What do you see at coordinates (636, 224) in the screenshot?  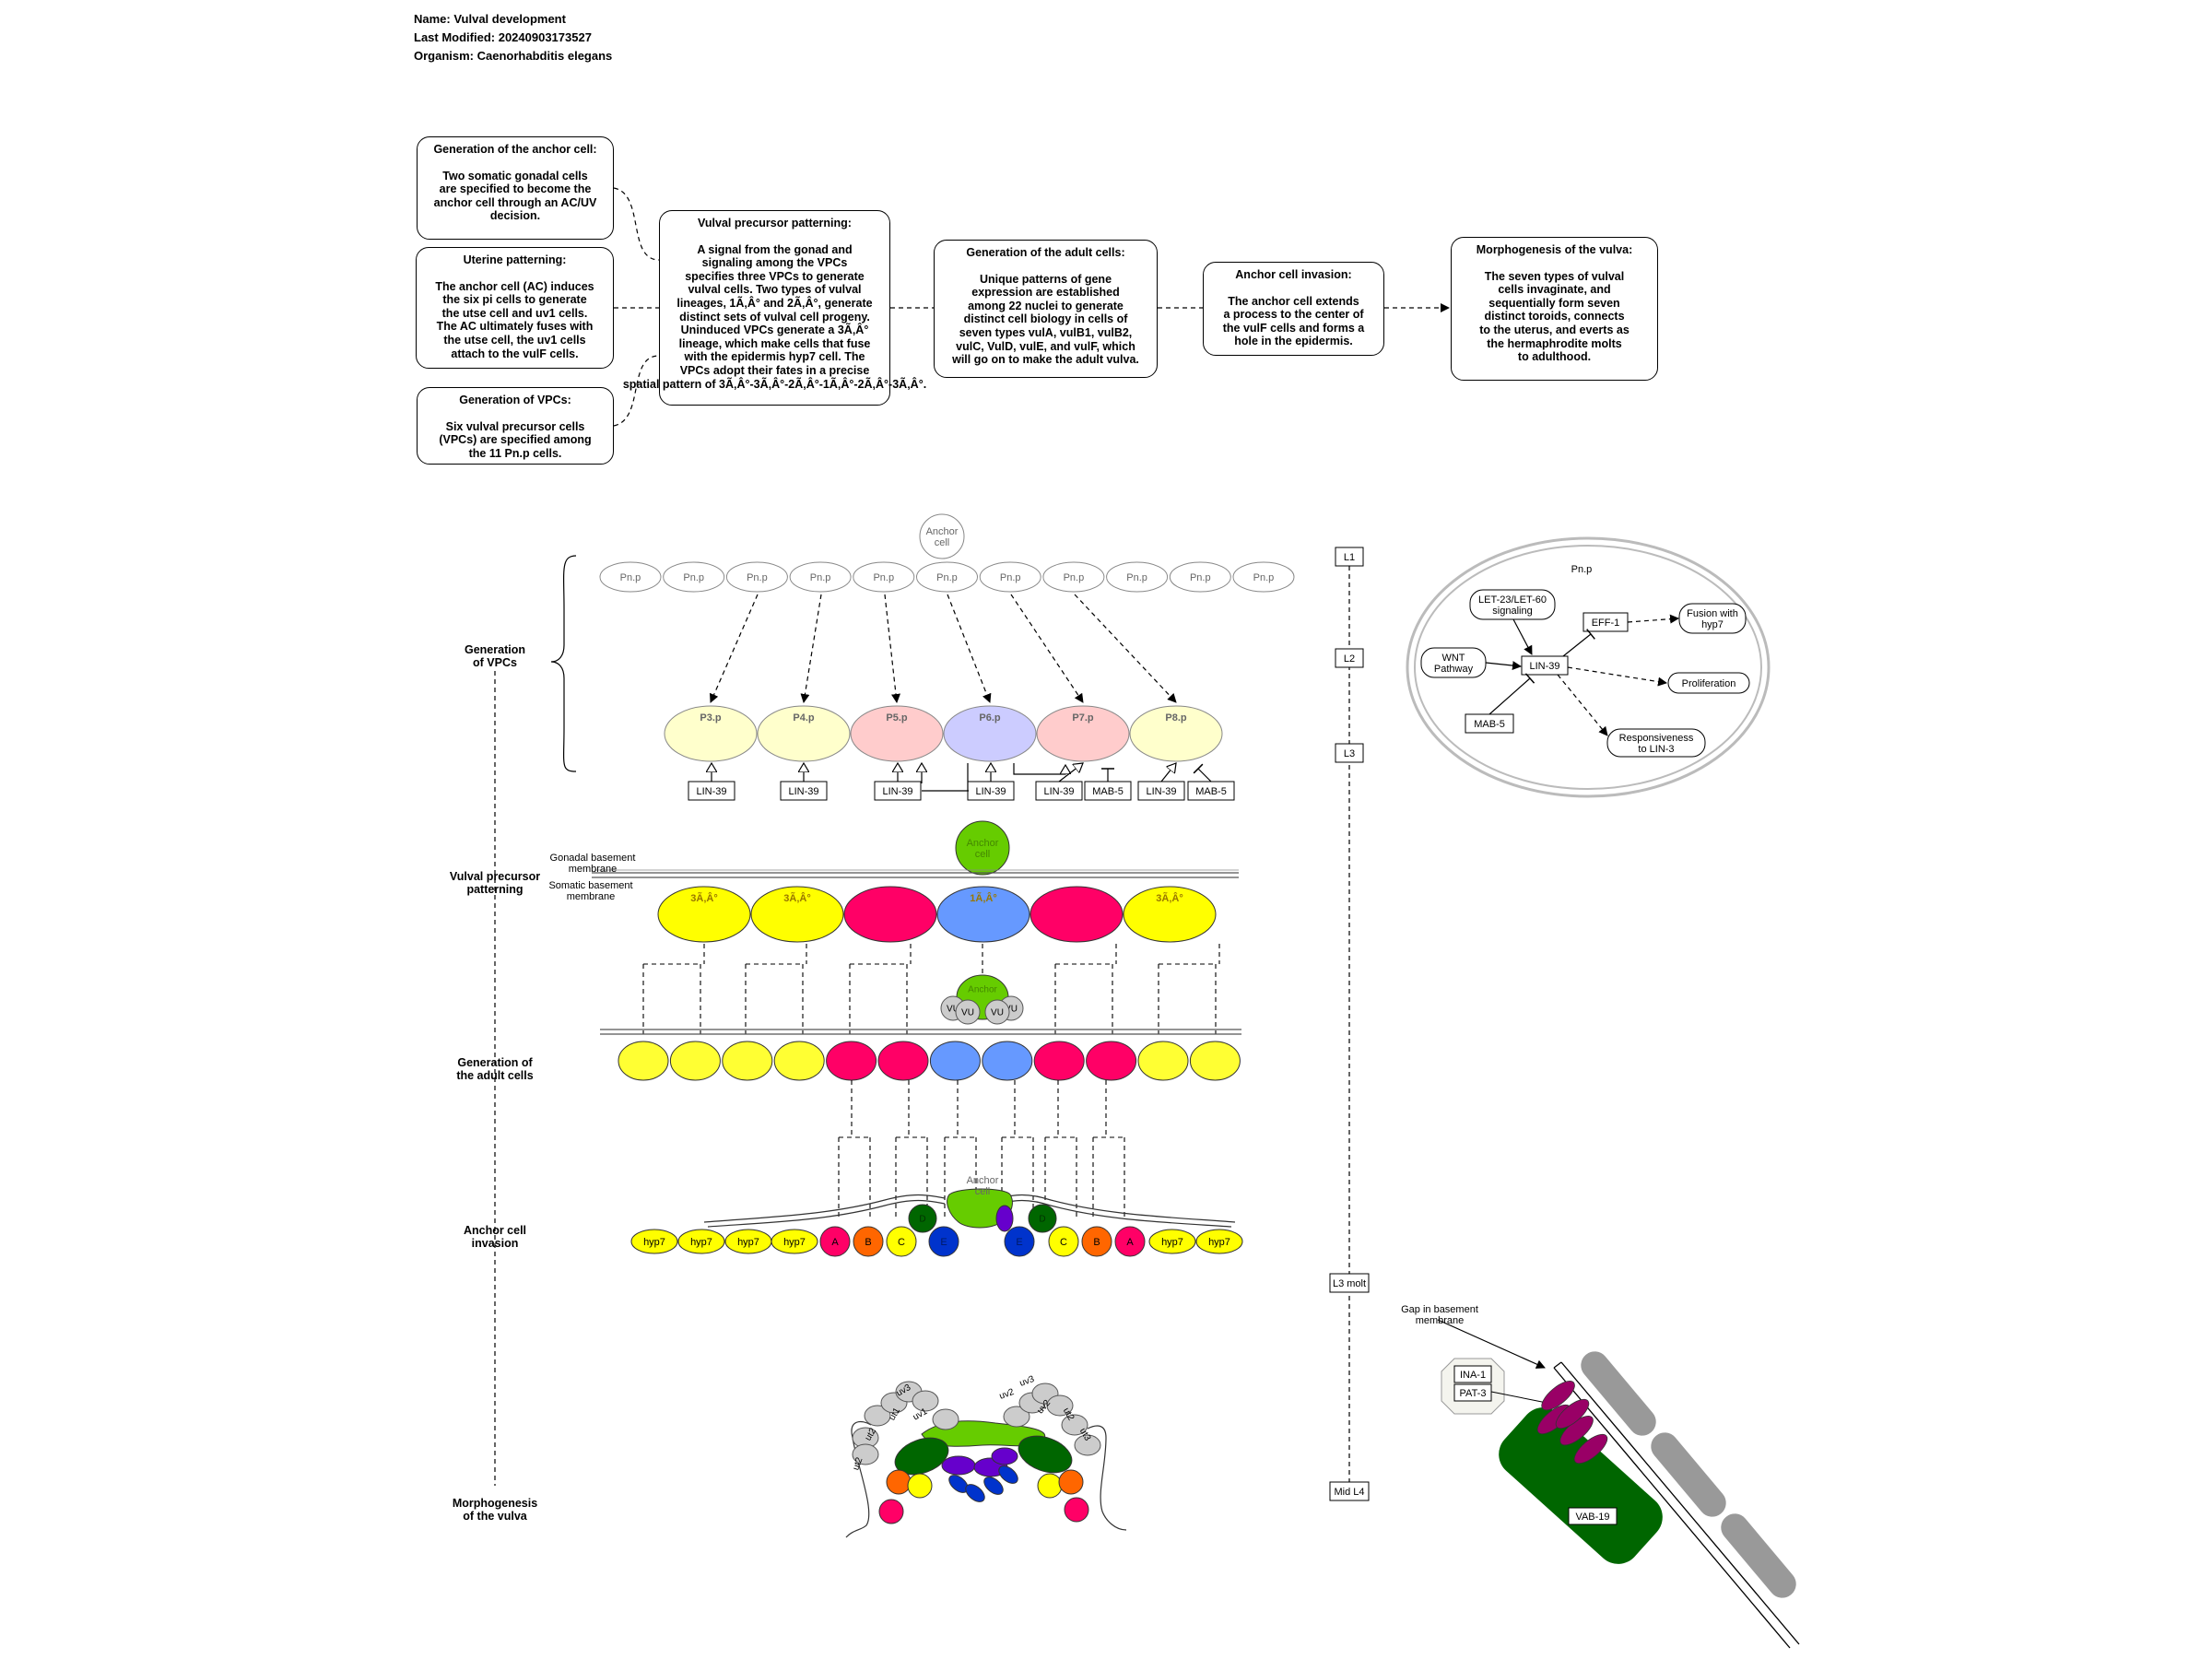 I see `connector-anchor-to-patterning` at bounding box center [636, 224].